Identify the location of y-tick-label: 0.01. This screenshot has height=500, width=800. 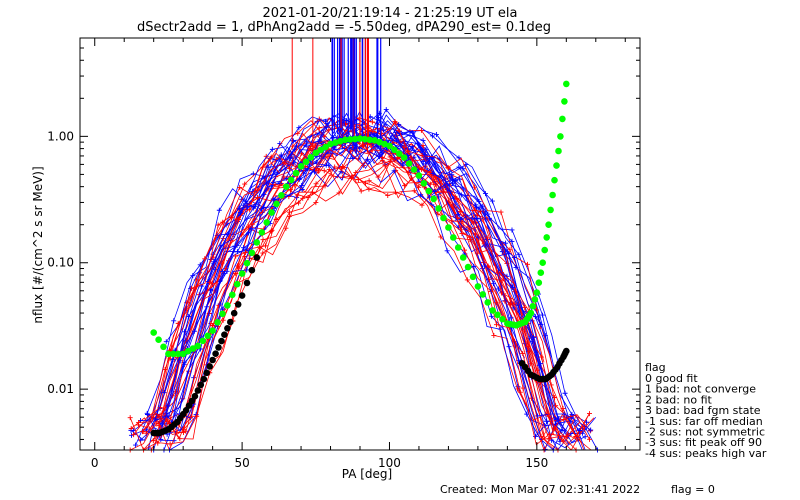
(60, 389).